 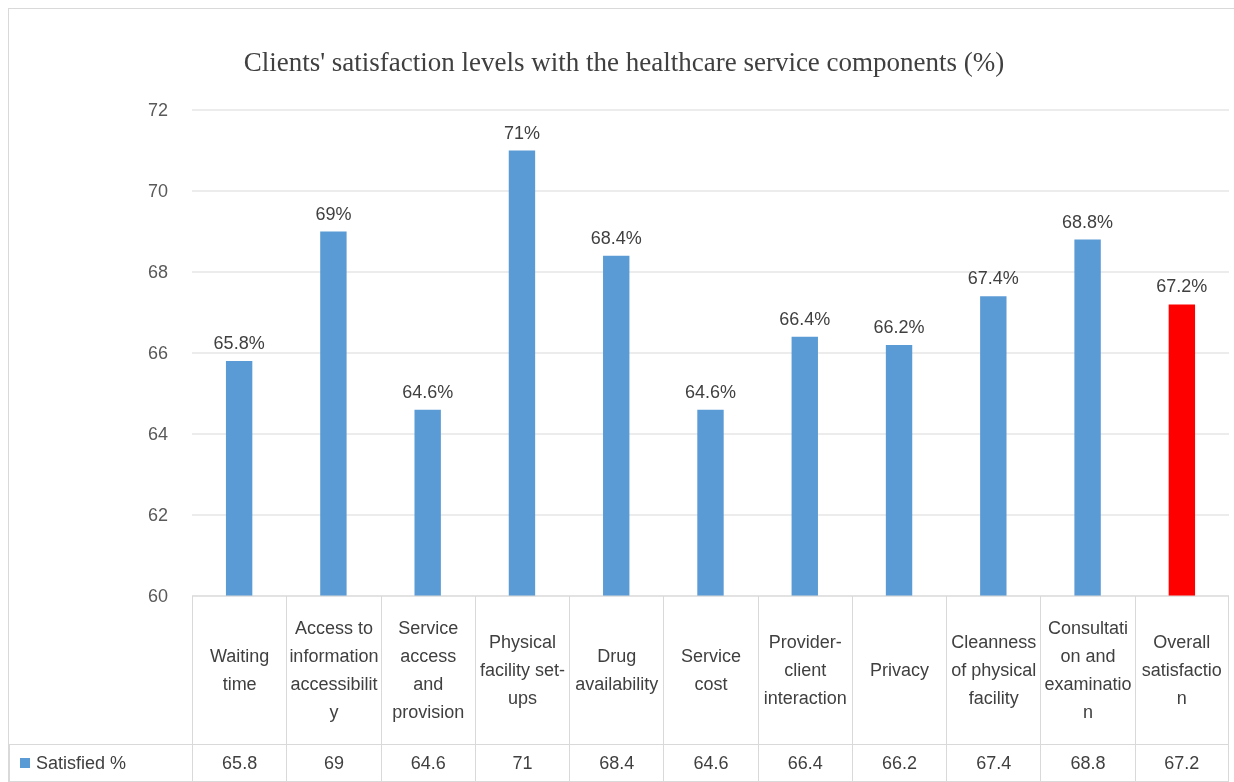 What do you see at coordinates (333, 763) in the screenshot?
I see `data-label: 69` at bounding box center [333, 763].